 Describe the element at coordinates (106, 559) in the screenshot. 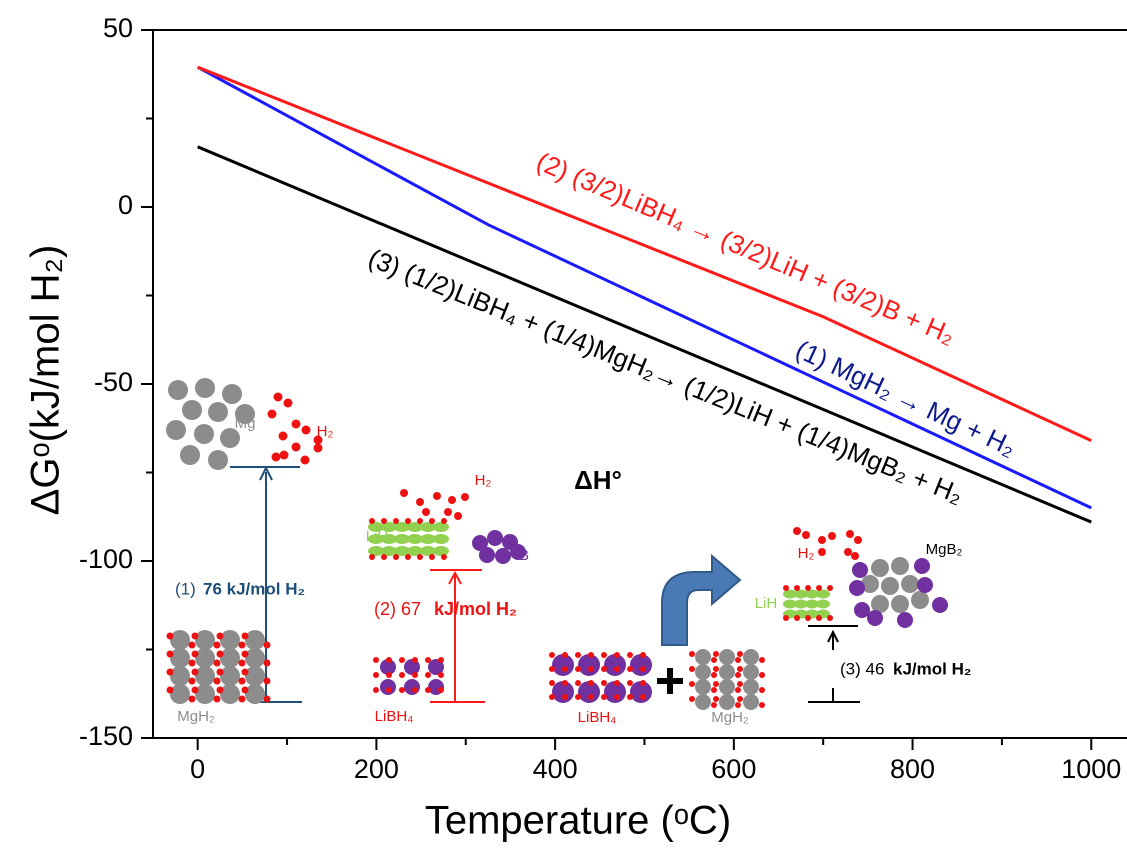

I see `y-tick-label: -100` at that location.